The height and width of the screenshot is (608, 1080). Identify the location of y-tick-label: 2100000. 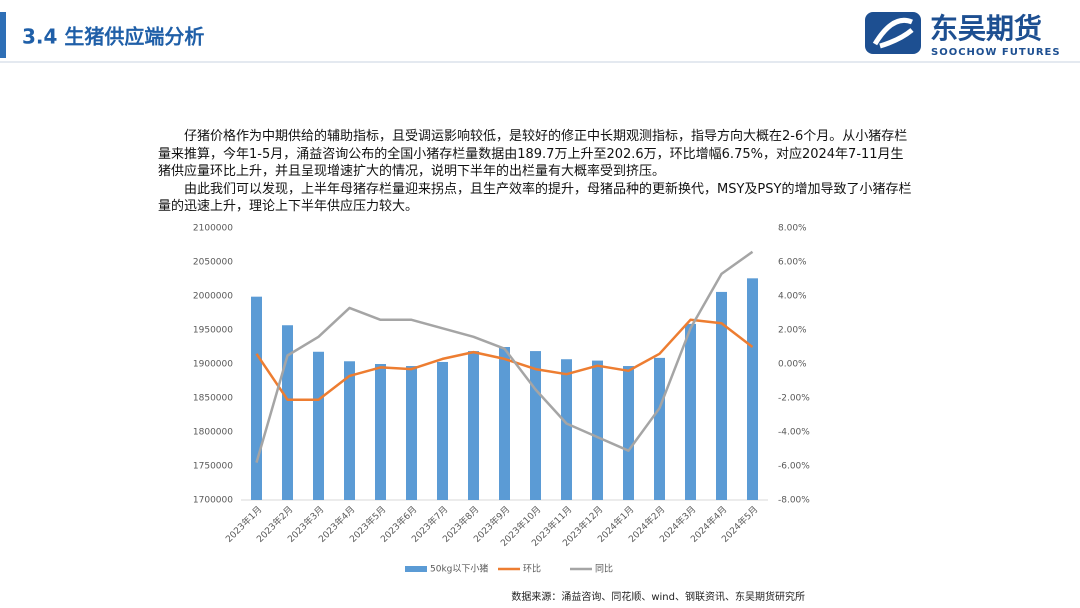
(213, 229).